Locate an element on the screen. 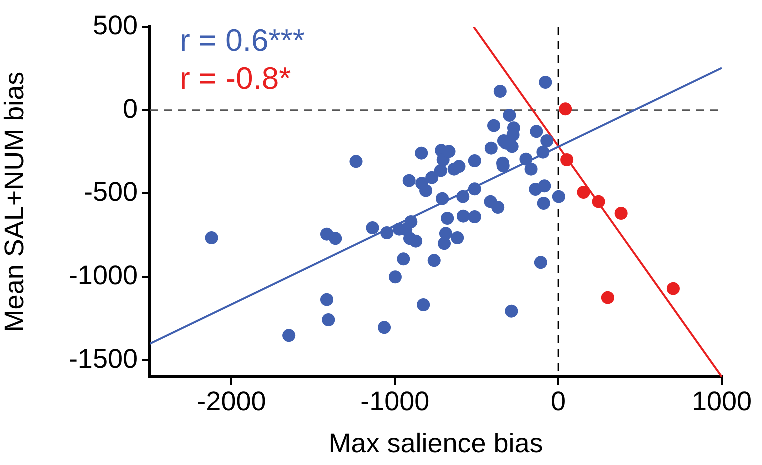  x-tick-label: 0 is located at coordinates (558, 401).